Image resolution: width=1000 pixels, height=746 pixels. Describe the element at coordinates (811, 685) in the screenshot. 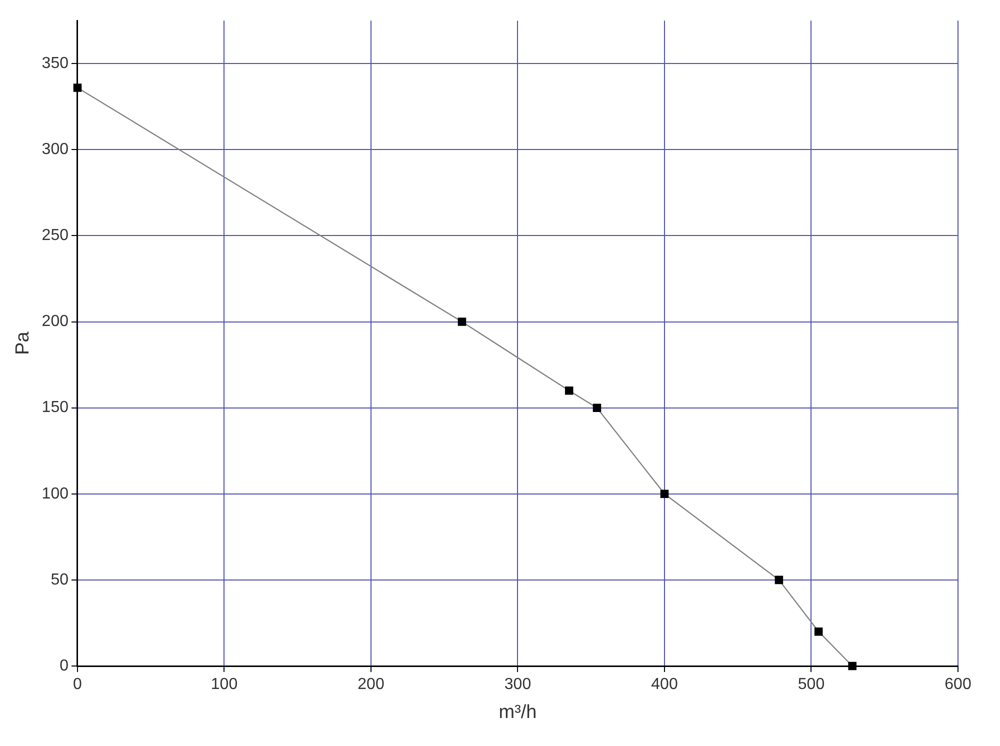

I see `x-tick-label: 500` at that location.